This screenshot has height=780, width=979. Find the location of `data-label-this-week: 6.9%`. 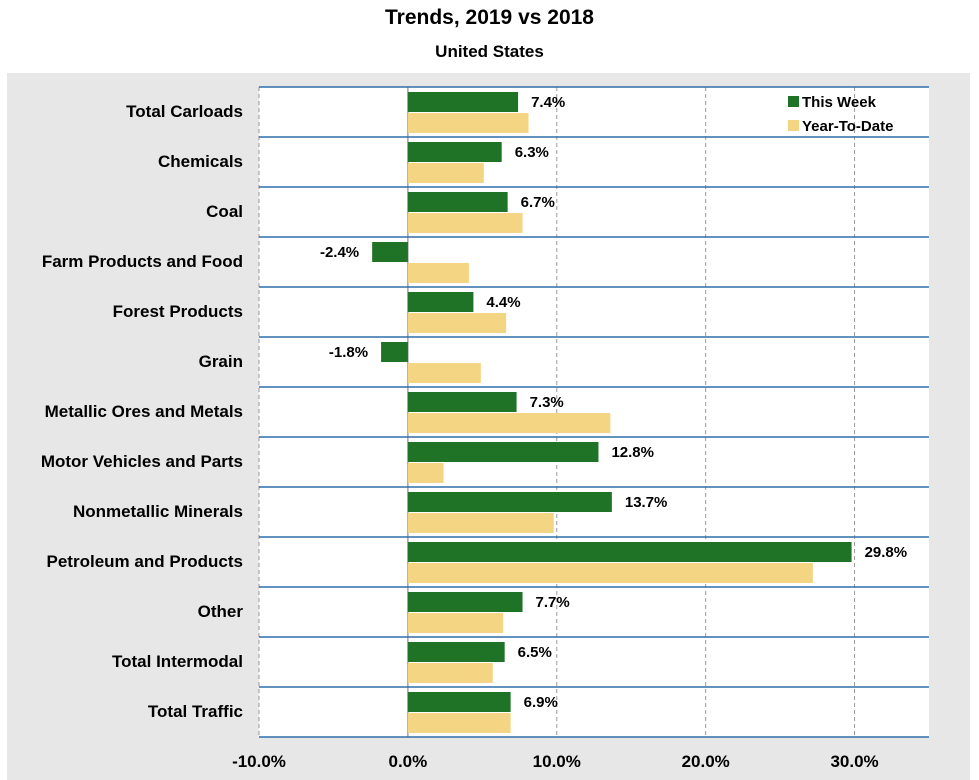

data-label-this-week: 6.9% is located at coordinates (541, 702).